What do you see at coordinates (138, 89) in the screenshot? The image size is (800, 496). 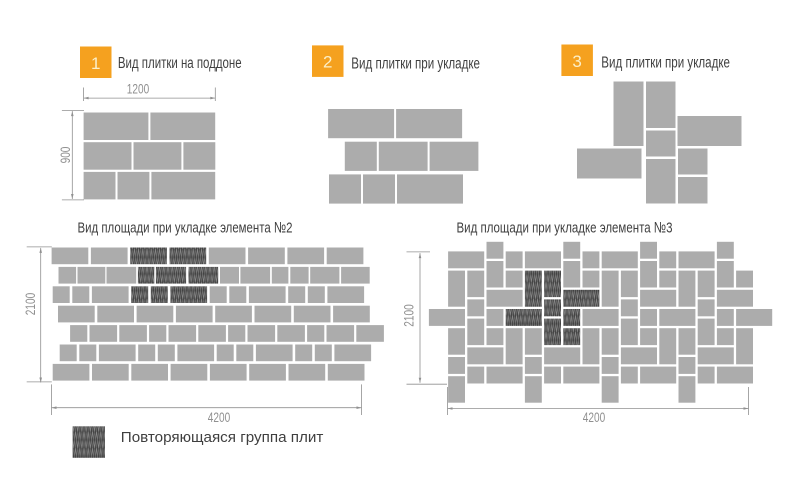 I see `svg-text: 1200` at bounding box center [138, 89].